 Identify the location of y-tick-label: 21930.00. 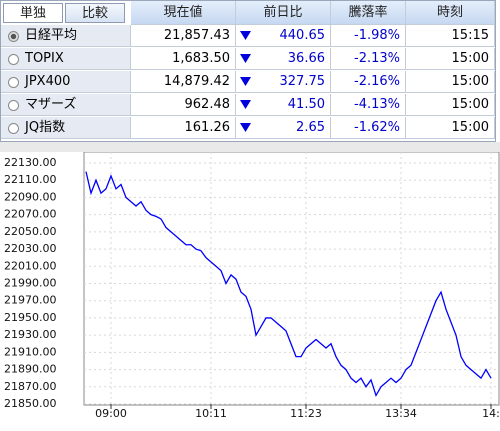
(30, 334).